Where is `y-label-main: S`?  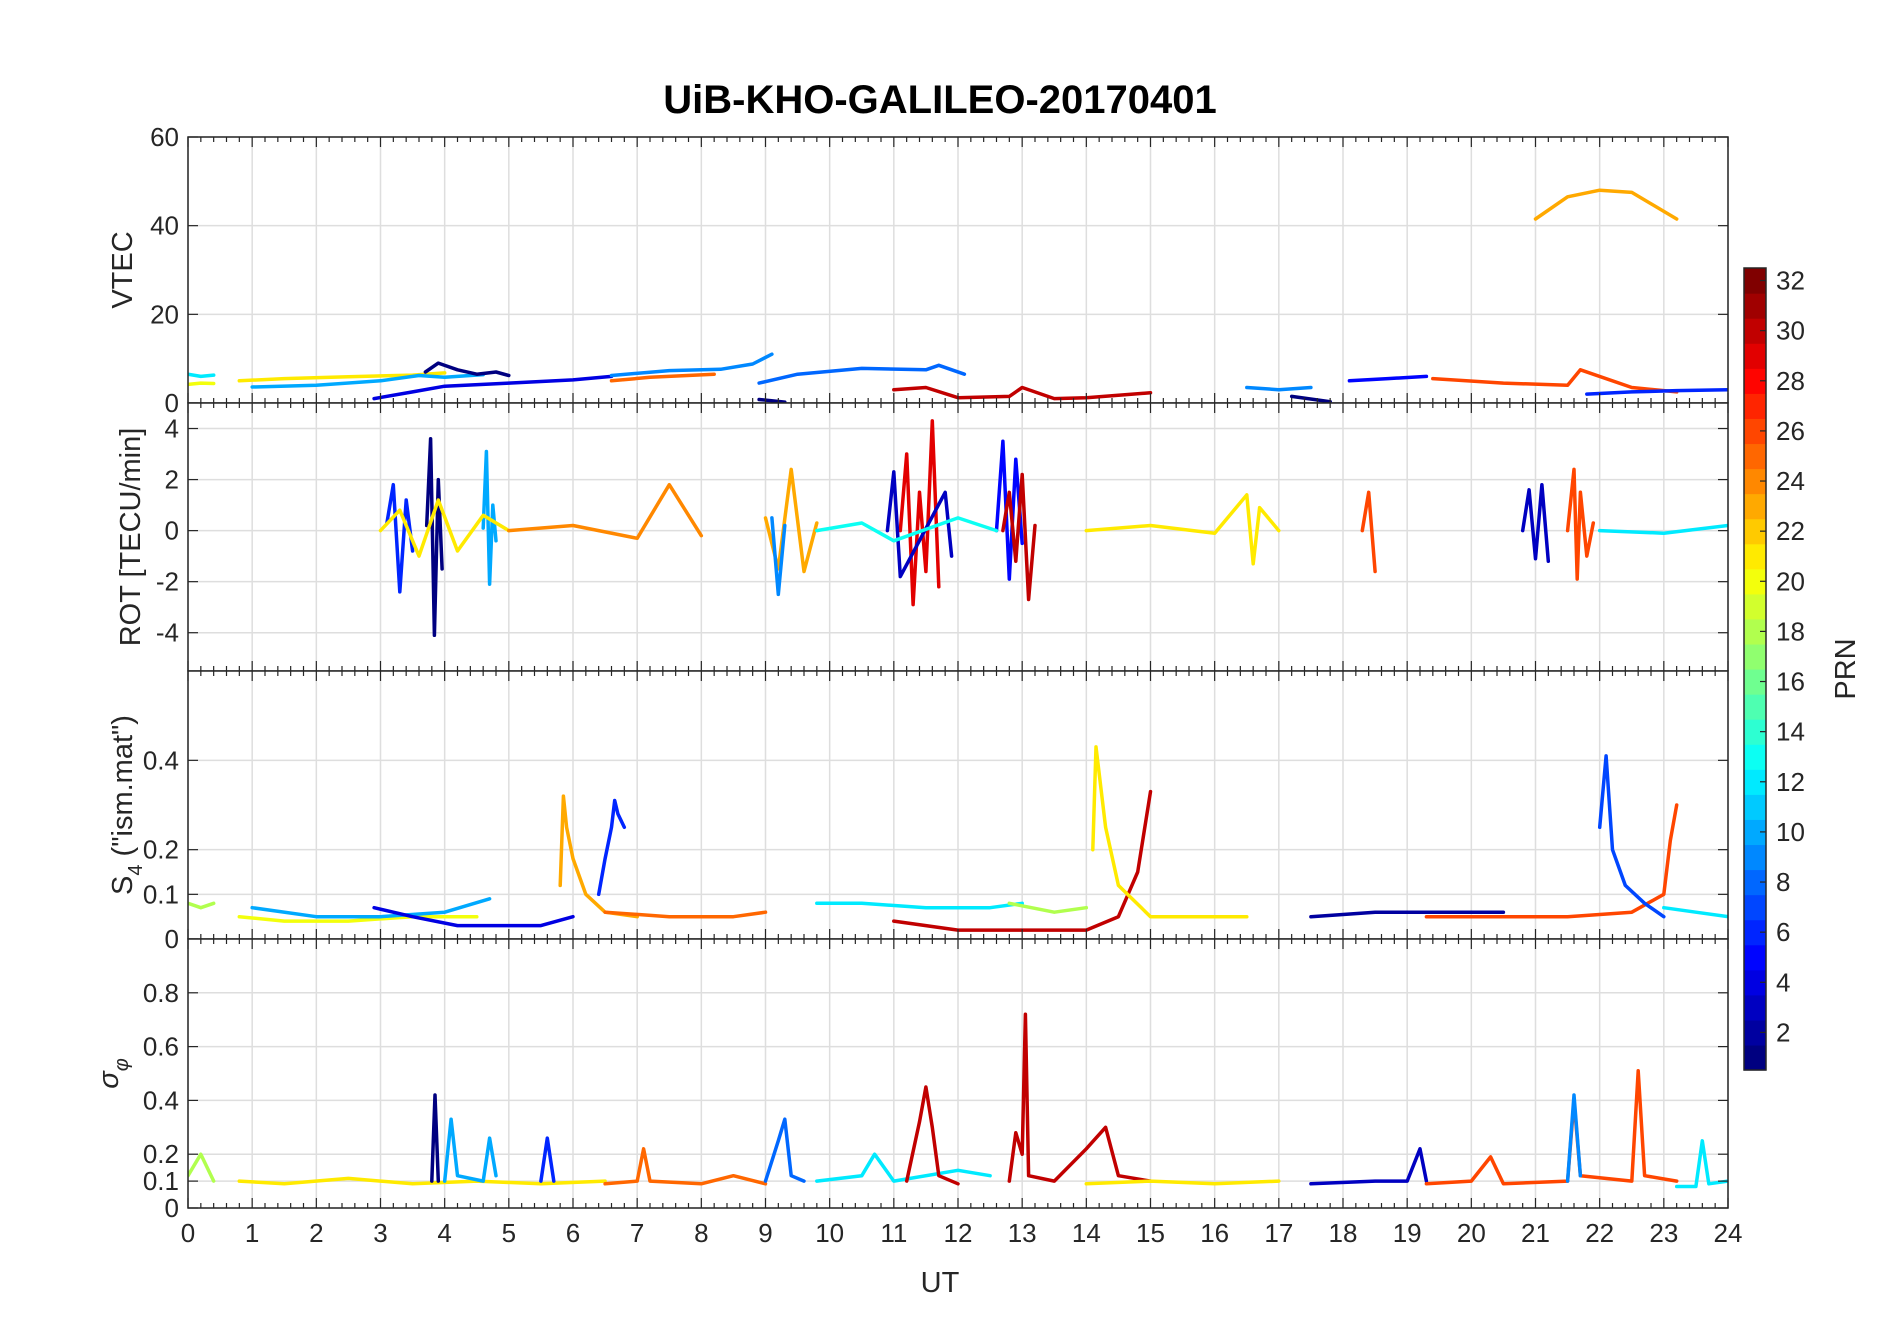
y-label-main: S is located at coordinates (123, 885).